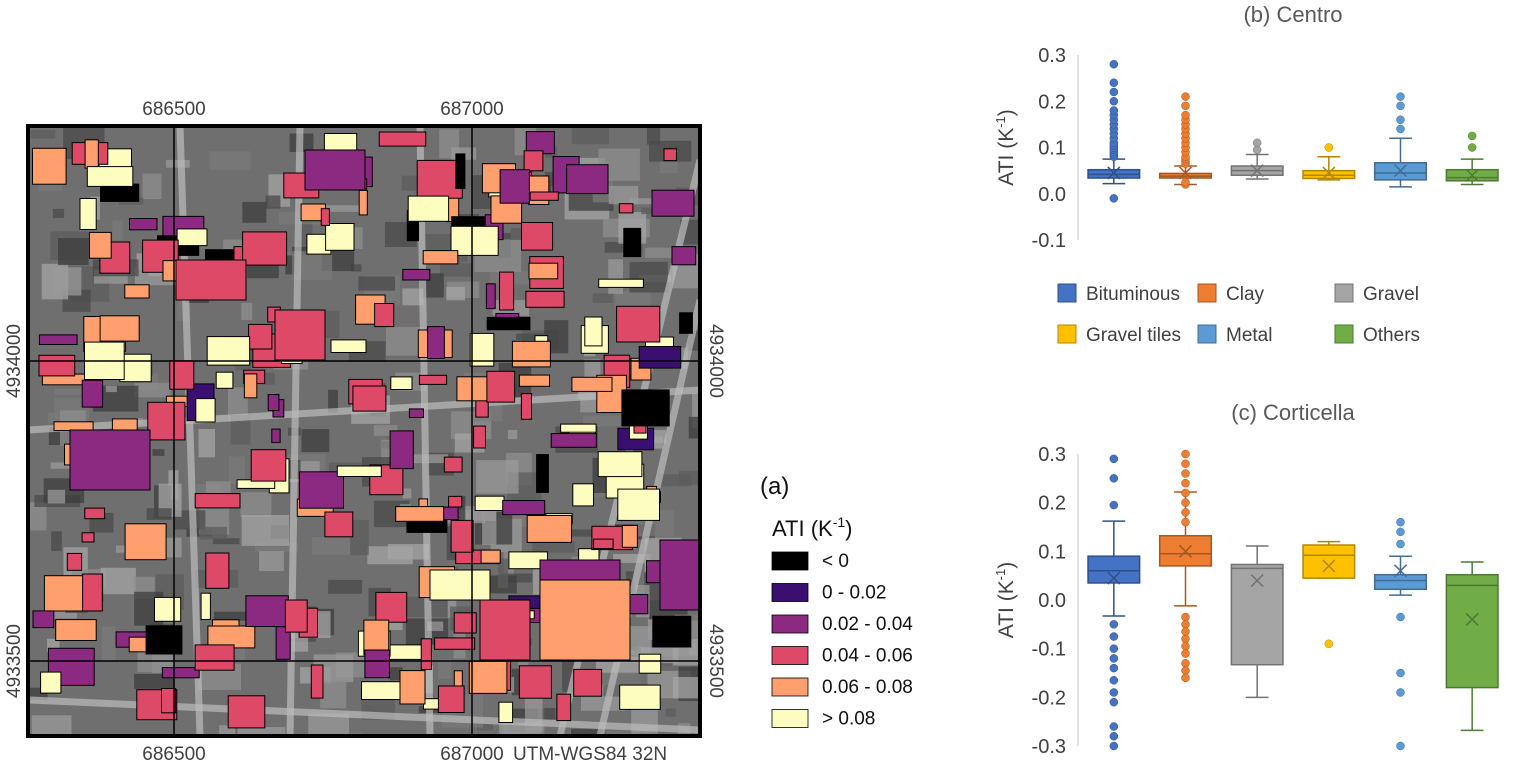 The image size is (1534, 770). What do you see at coordinates (1052, 601) in the screenshot?
I see `y-tick-label: 0.0` at bounding box center [1052, 601].